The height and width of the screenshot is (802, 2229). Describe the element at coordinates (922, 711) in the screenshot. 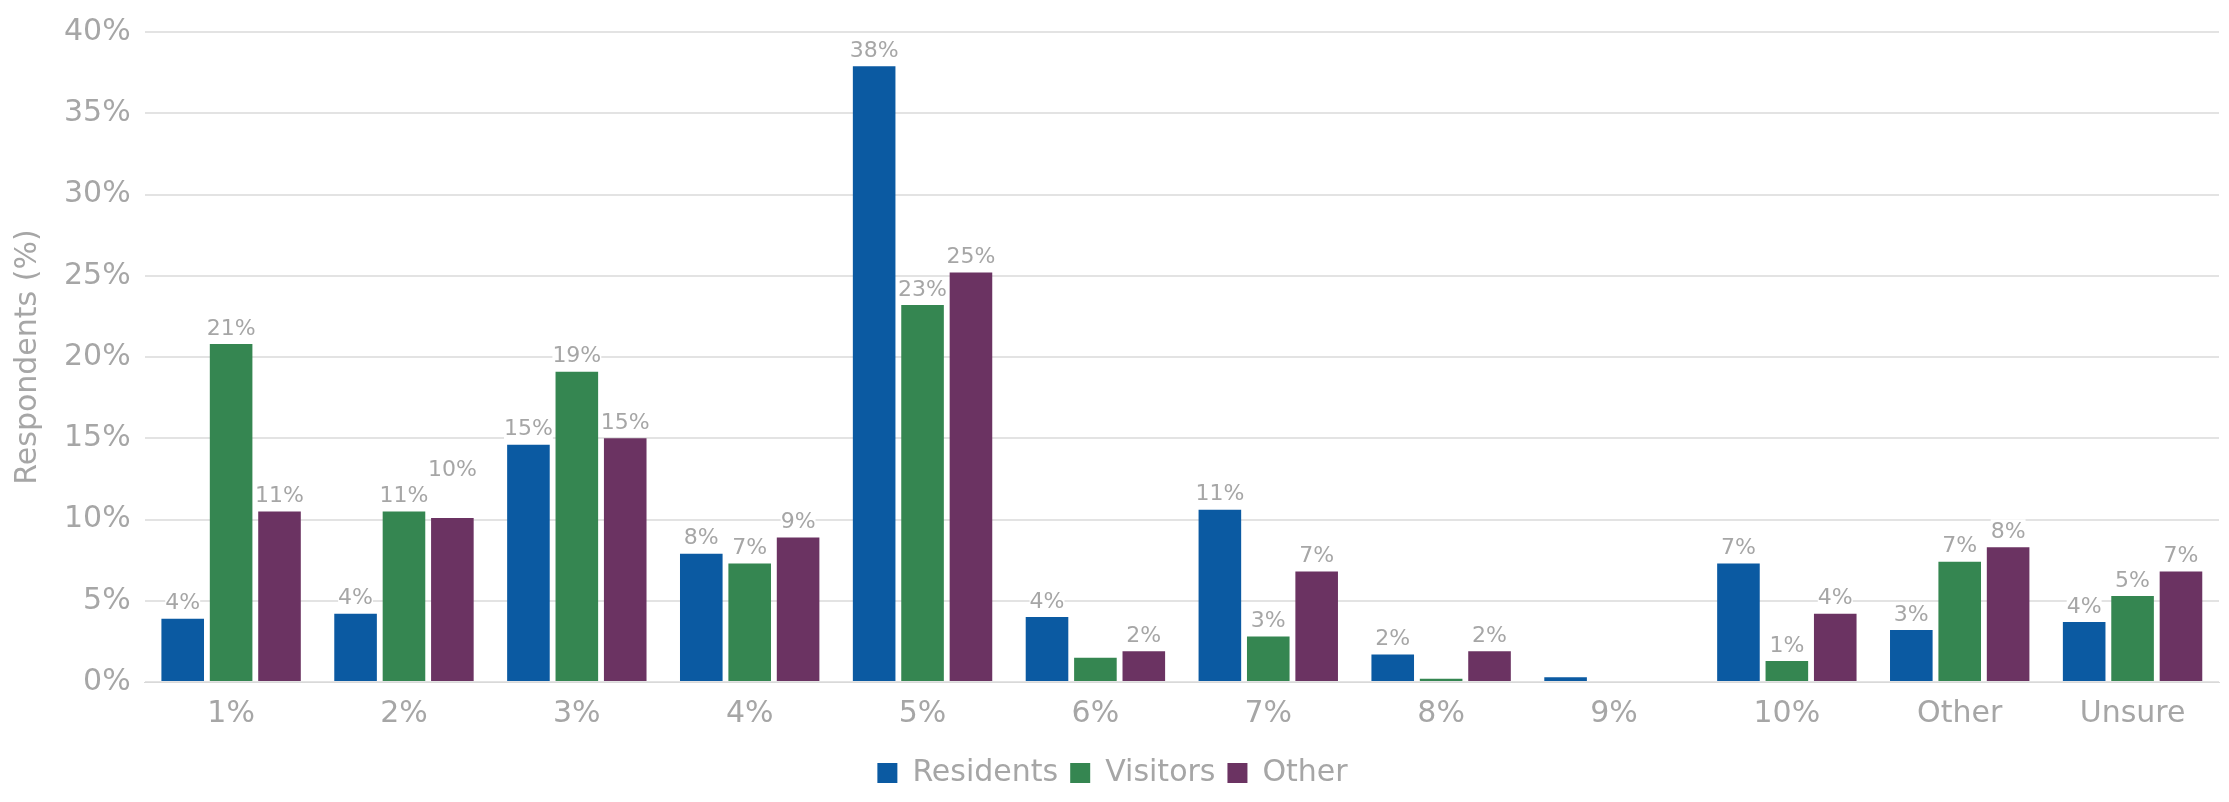

I see `x-tick-label: 5%` at that location.